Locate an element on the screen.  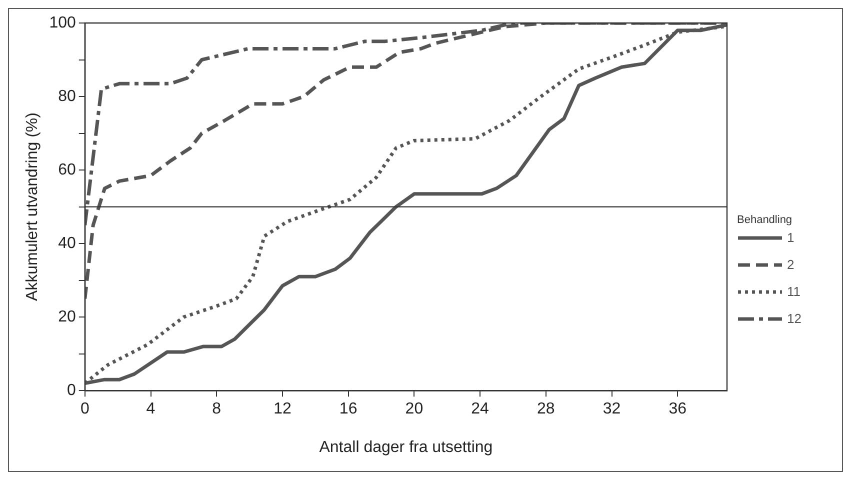
x-tick-label: 0 is located at coordinates (85, 409).